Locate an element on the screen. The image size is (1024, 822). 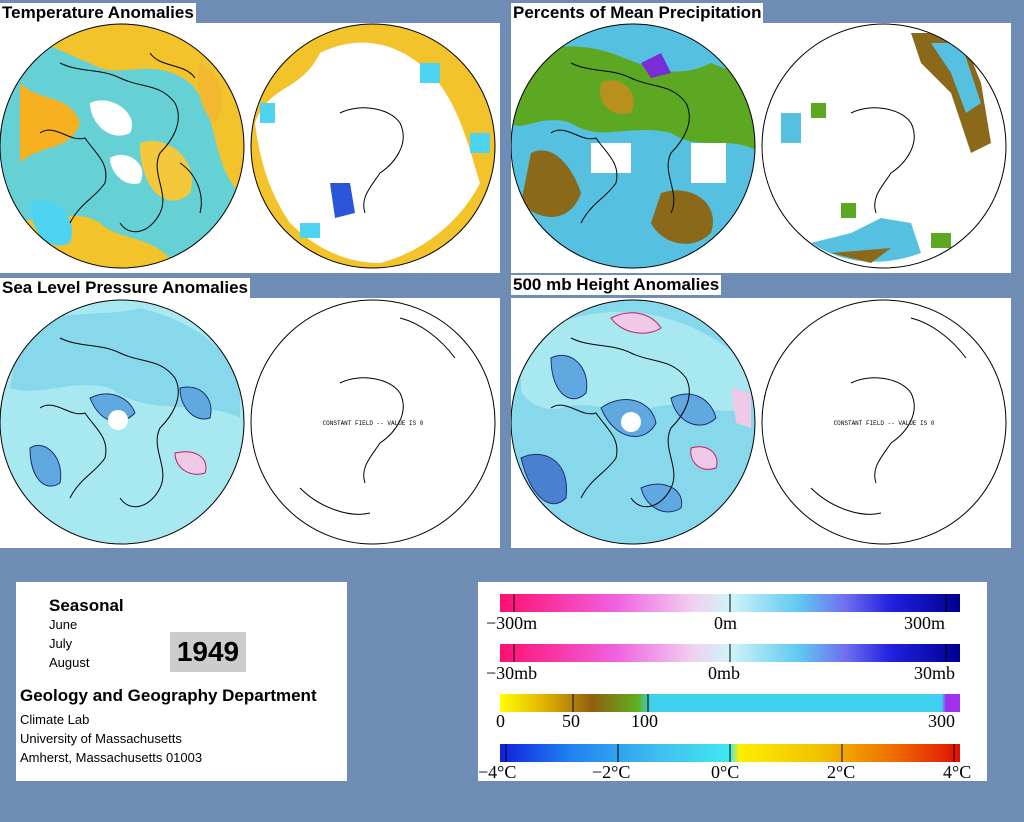
height-label-max: 300m is located at coordinates (925, 623).